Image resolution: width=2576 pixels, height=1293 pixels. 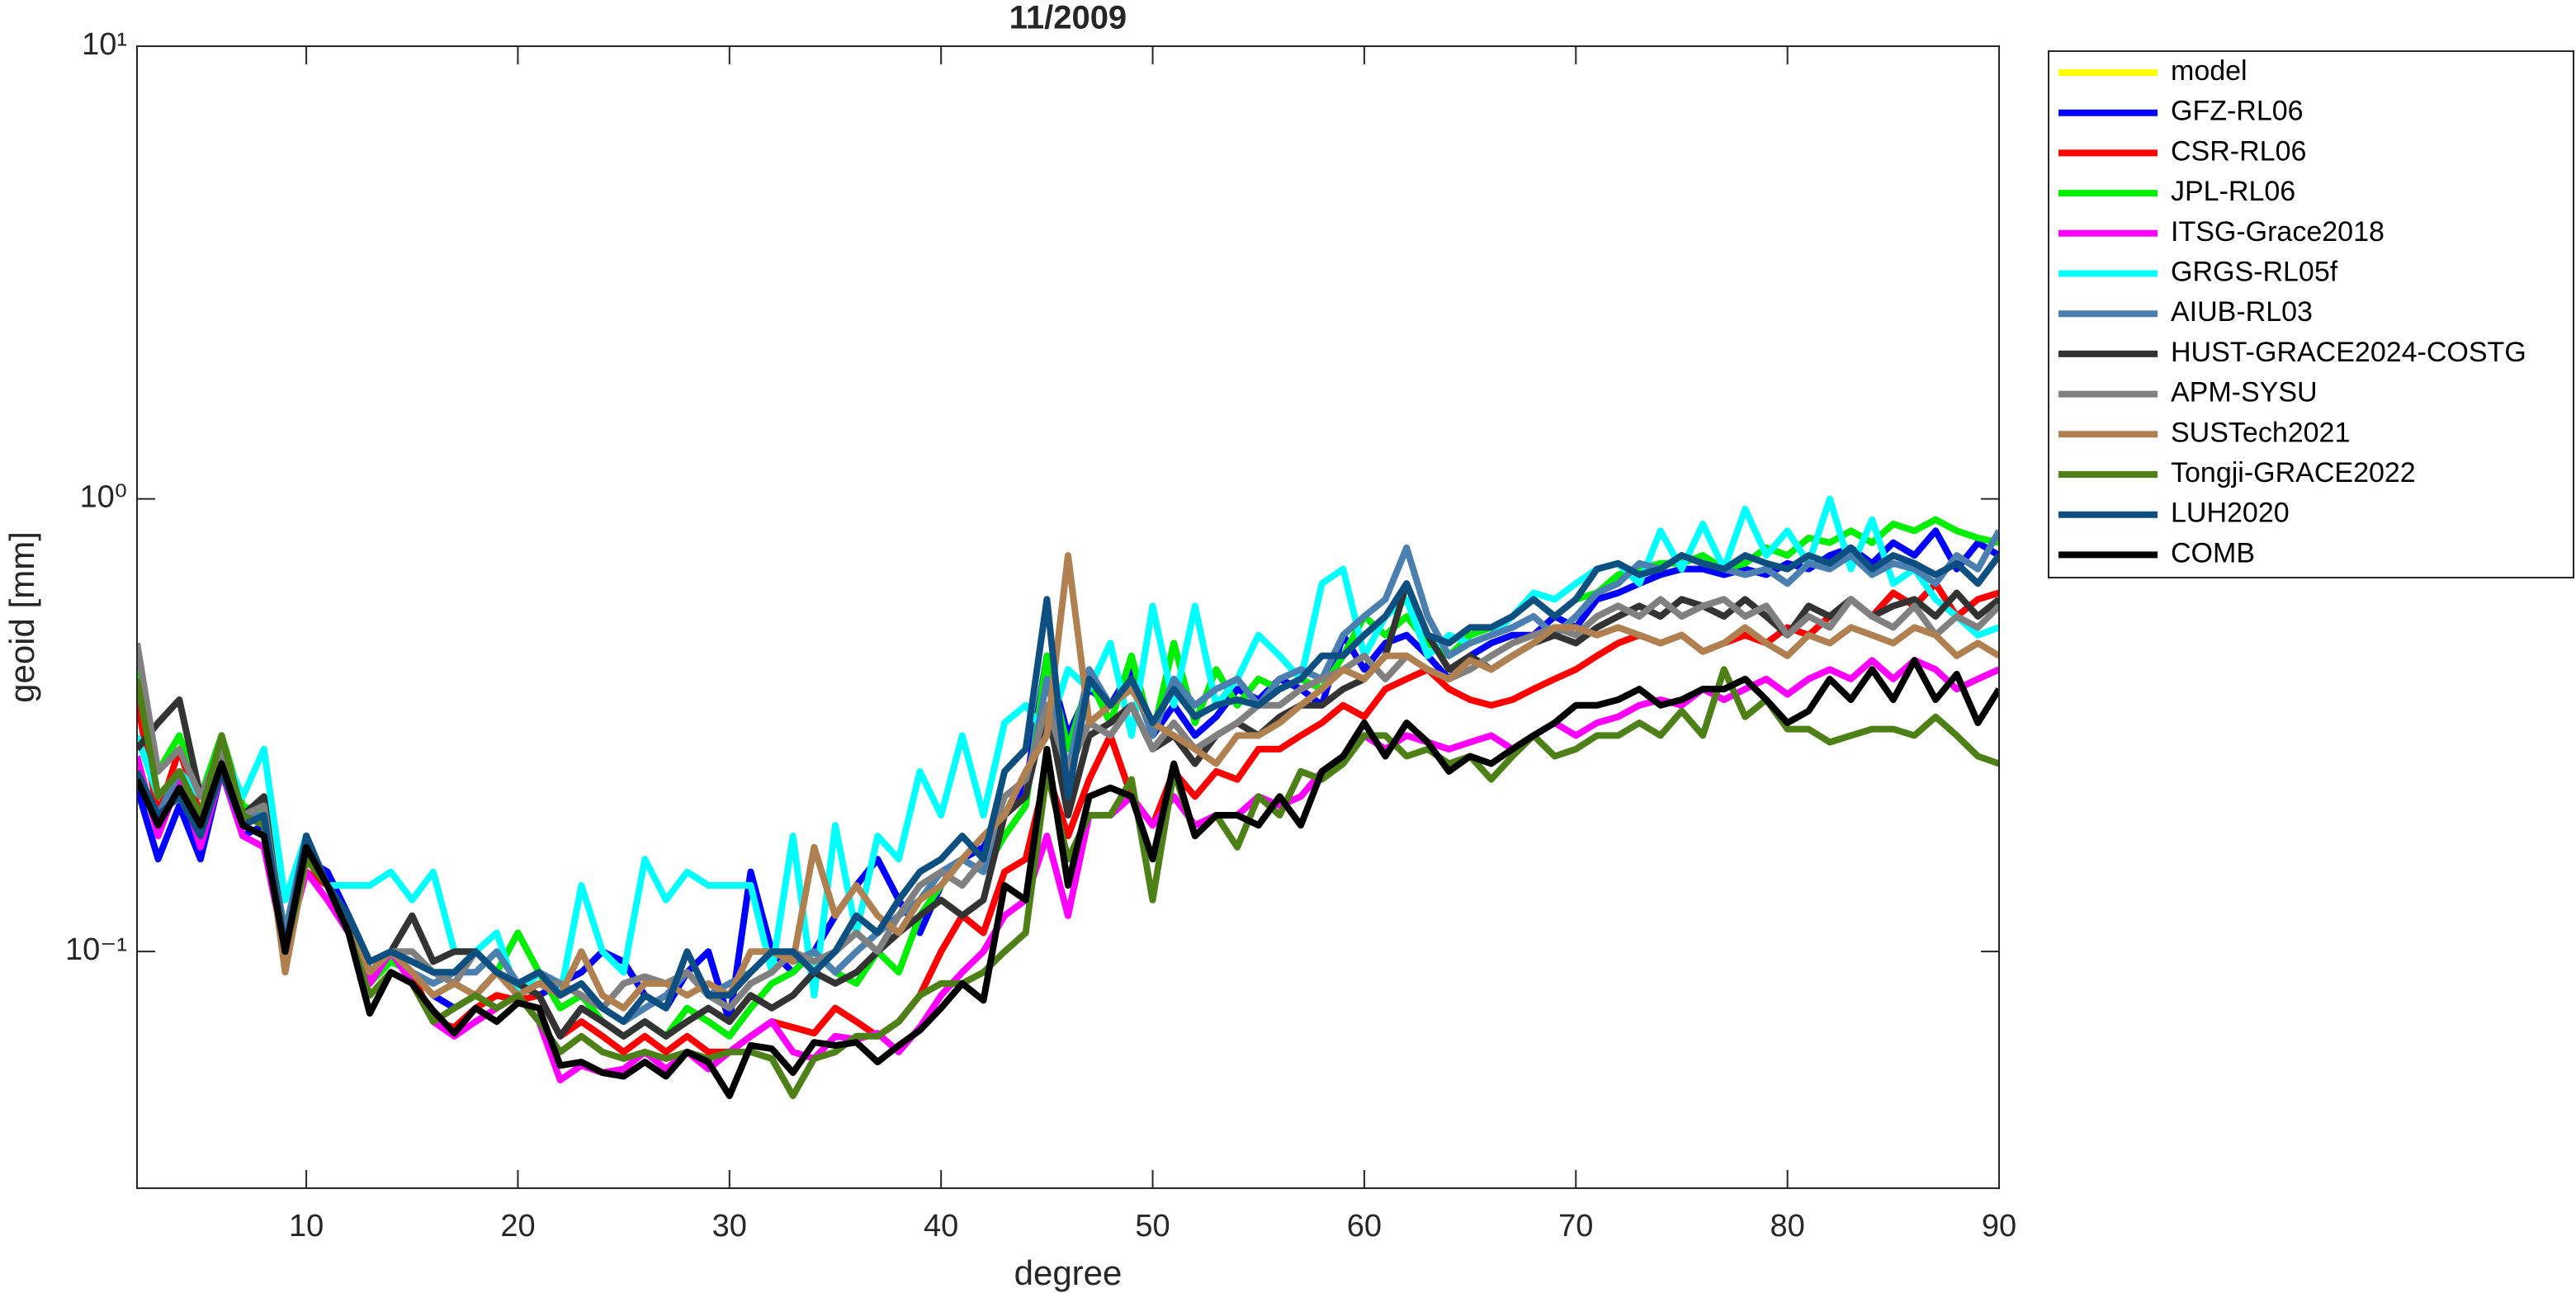 What do you see at coordinates (1068, 1272) in the screenshot?
I see `x-axis-label: degree` at bounding box center [1068, 1272].